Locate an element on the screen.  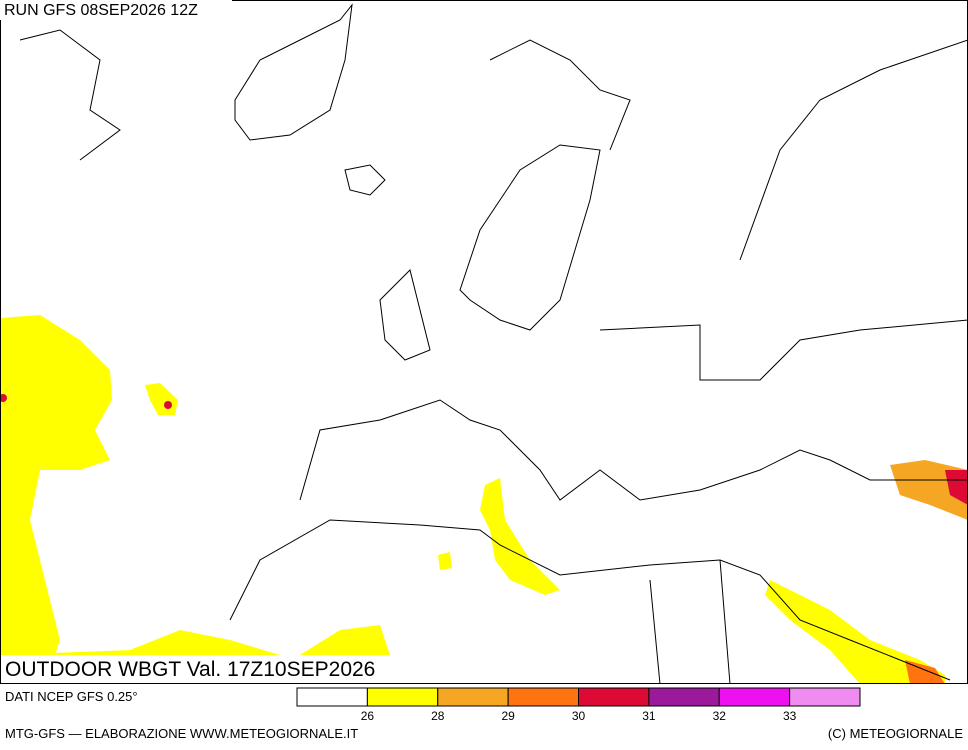
colorbar-label: 31 is located at coordinates (649, 716).